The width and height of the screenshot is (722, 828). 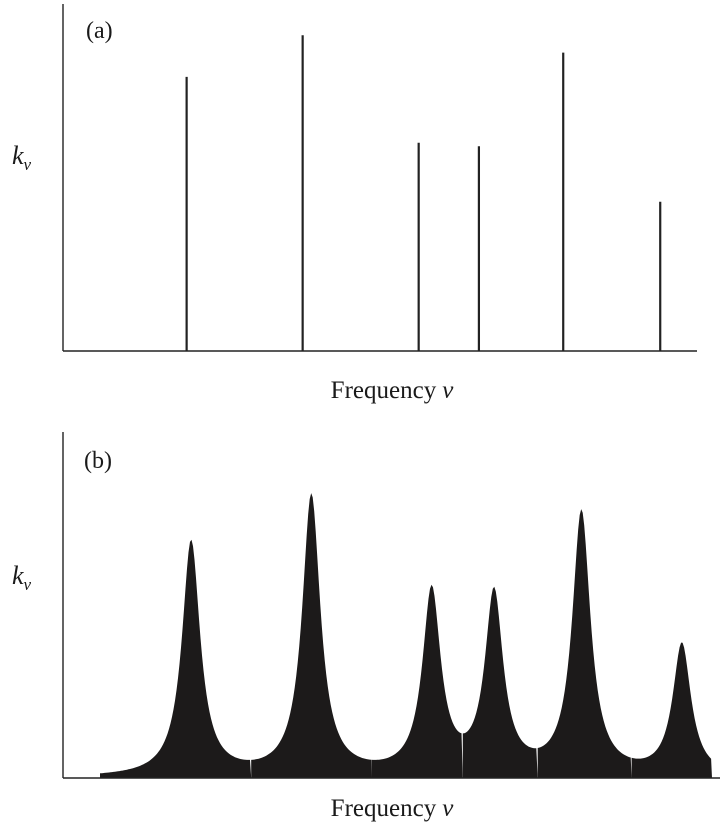 I want to click on panel-a-xlabel-symbol: ν, so click(x=448, y=390).